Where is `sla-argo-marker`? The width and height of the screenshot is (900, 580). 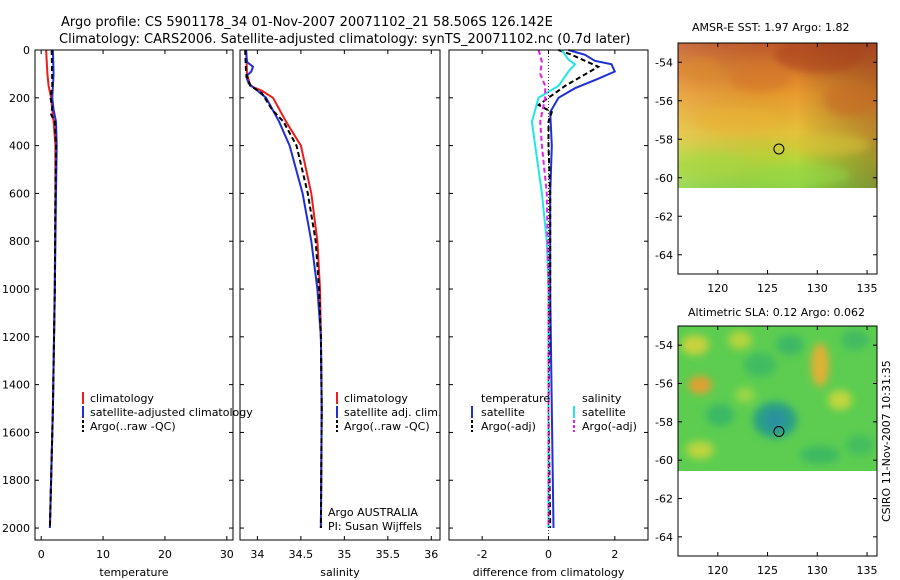 sla-argo-marker is located at coordinates (779, 431).